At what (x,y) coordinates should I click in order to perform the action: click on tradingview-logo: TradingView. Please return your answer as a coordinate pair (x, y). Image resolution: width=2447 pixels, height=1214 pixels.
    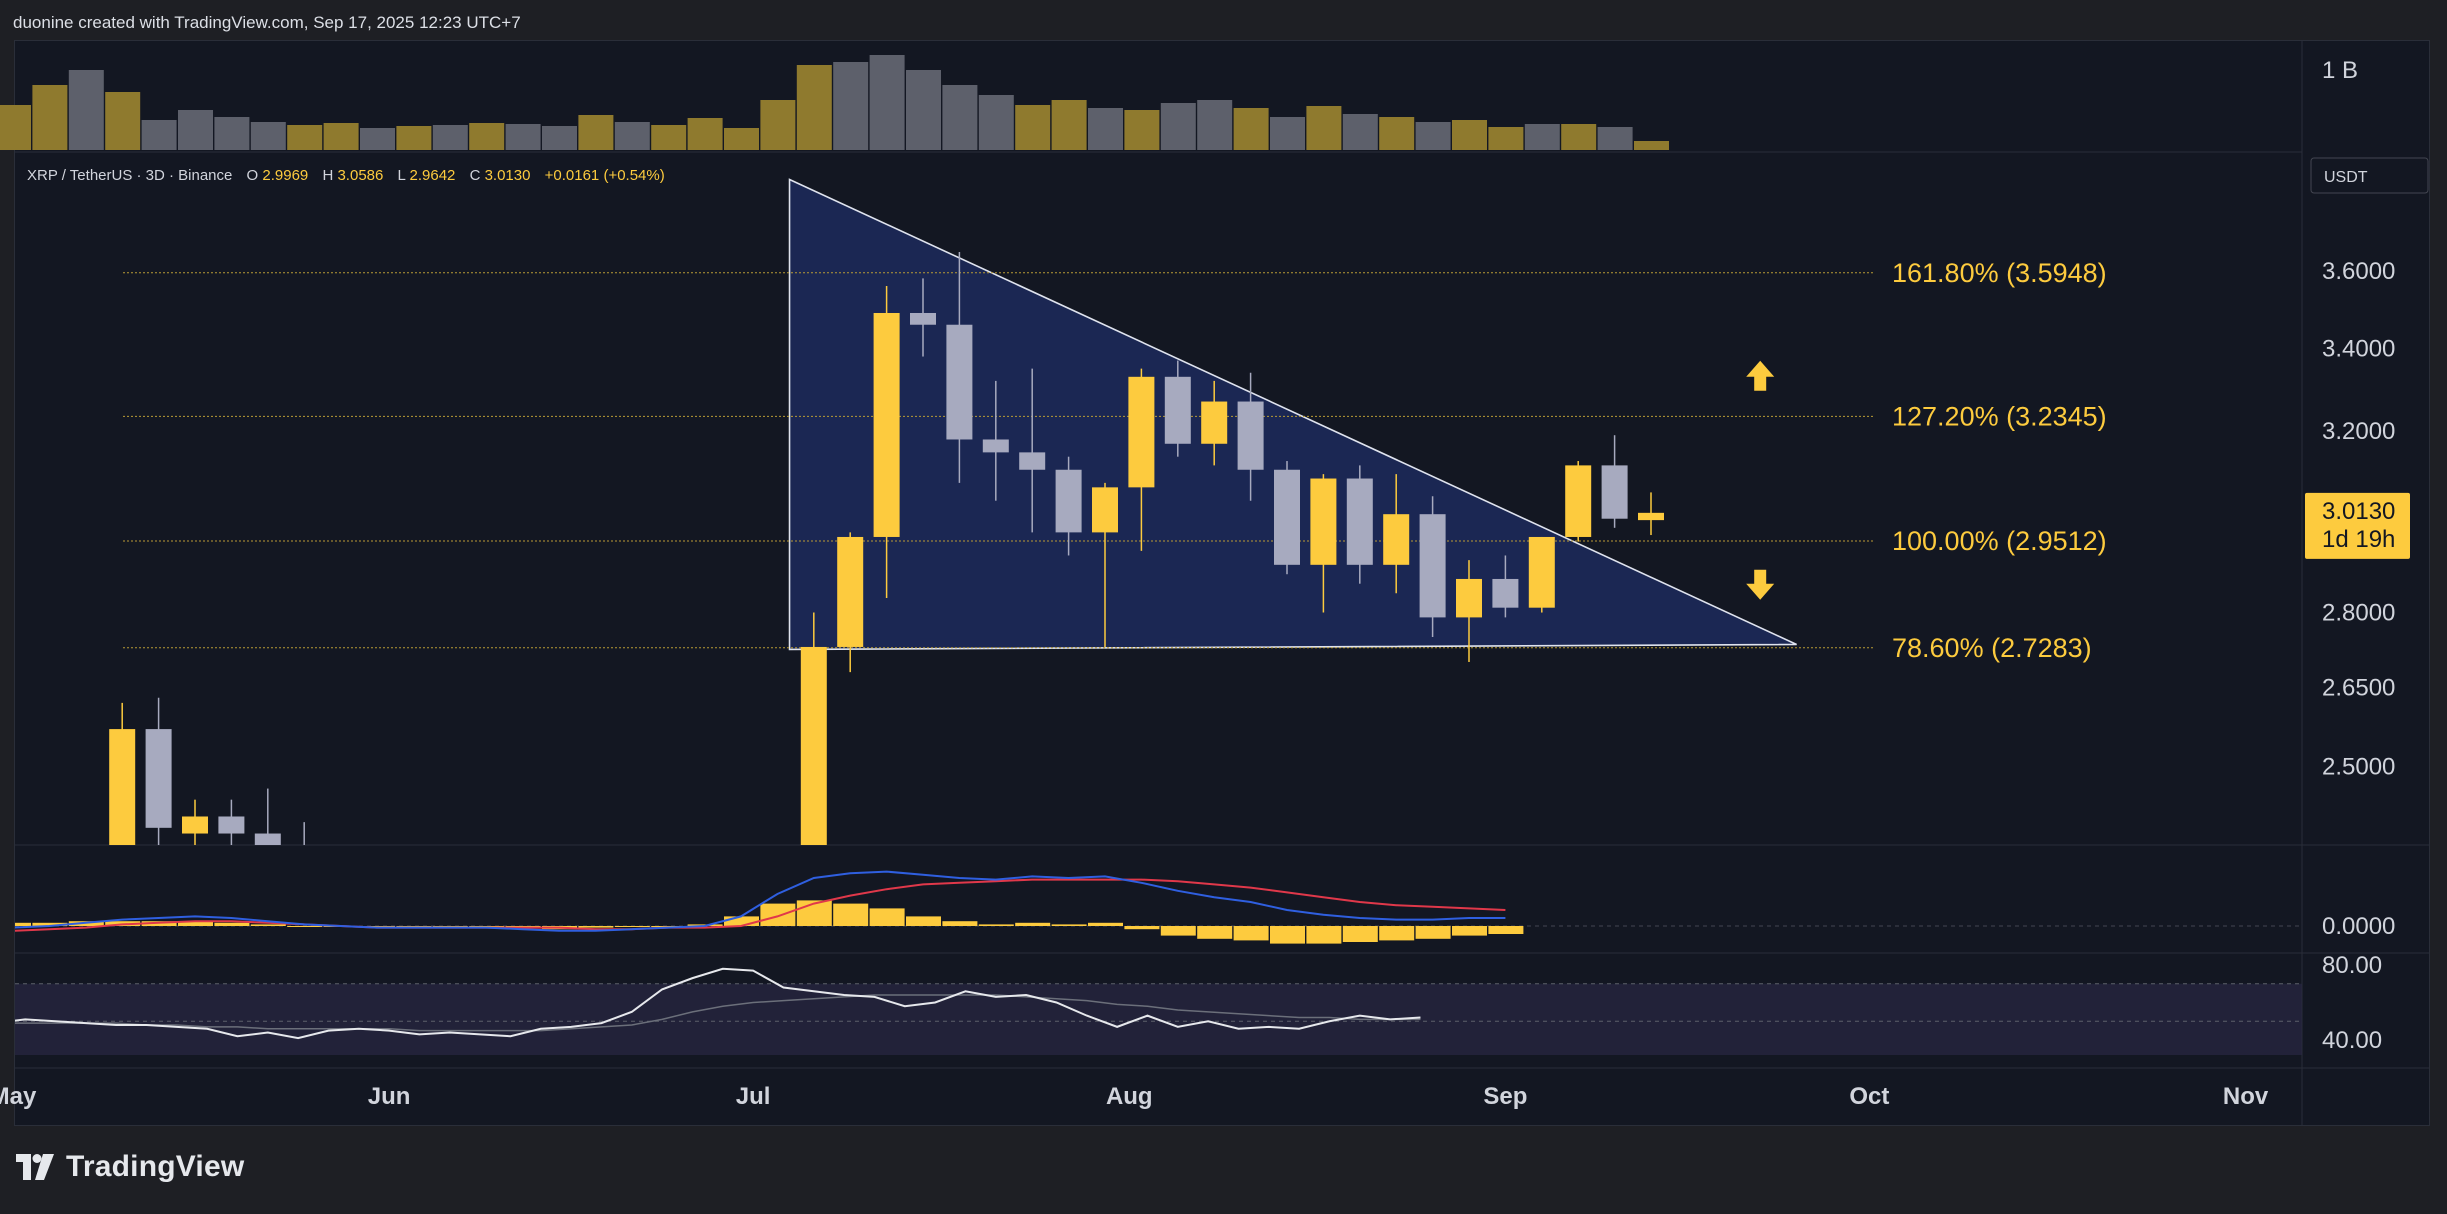
    Looking at the image, I should click on (130, 1167).